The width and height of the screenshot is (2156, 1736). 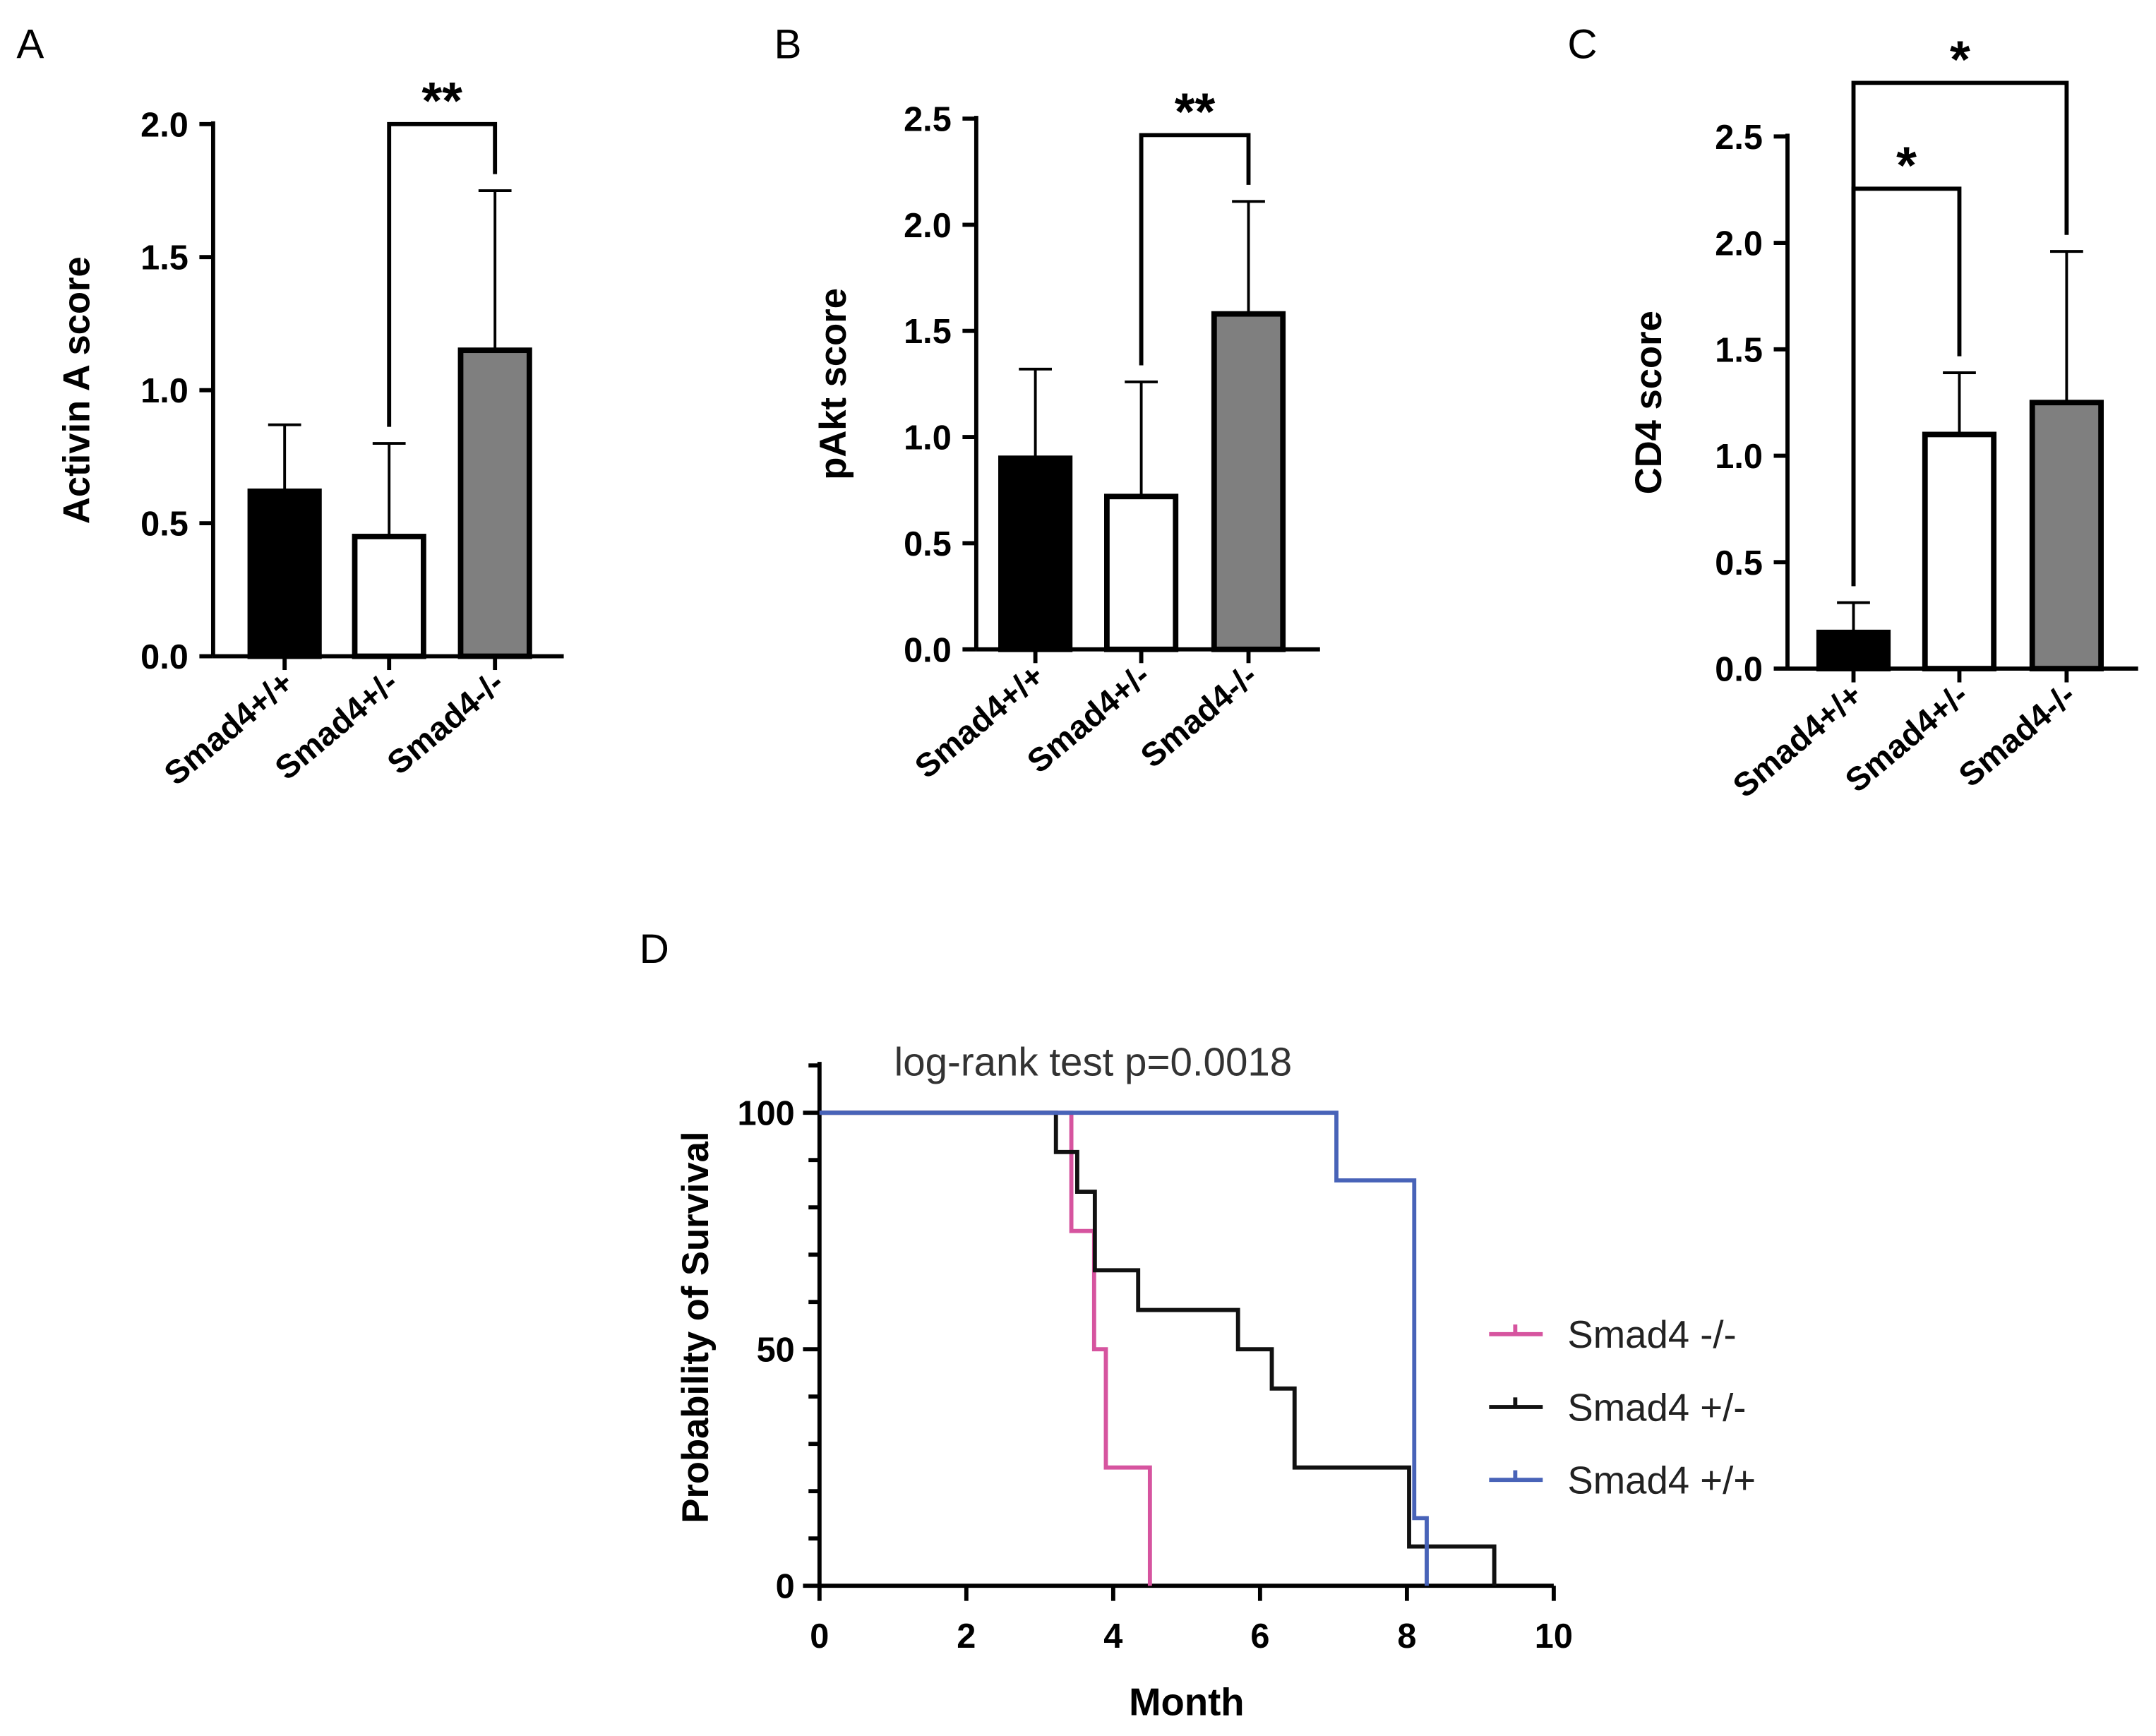 I want to click on panel-label-a: A, so click(x=30, y=44).